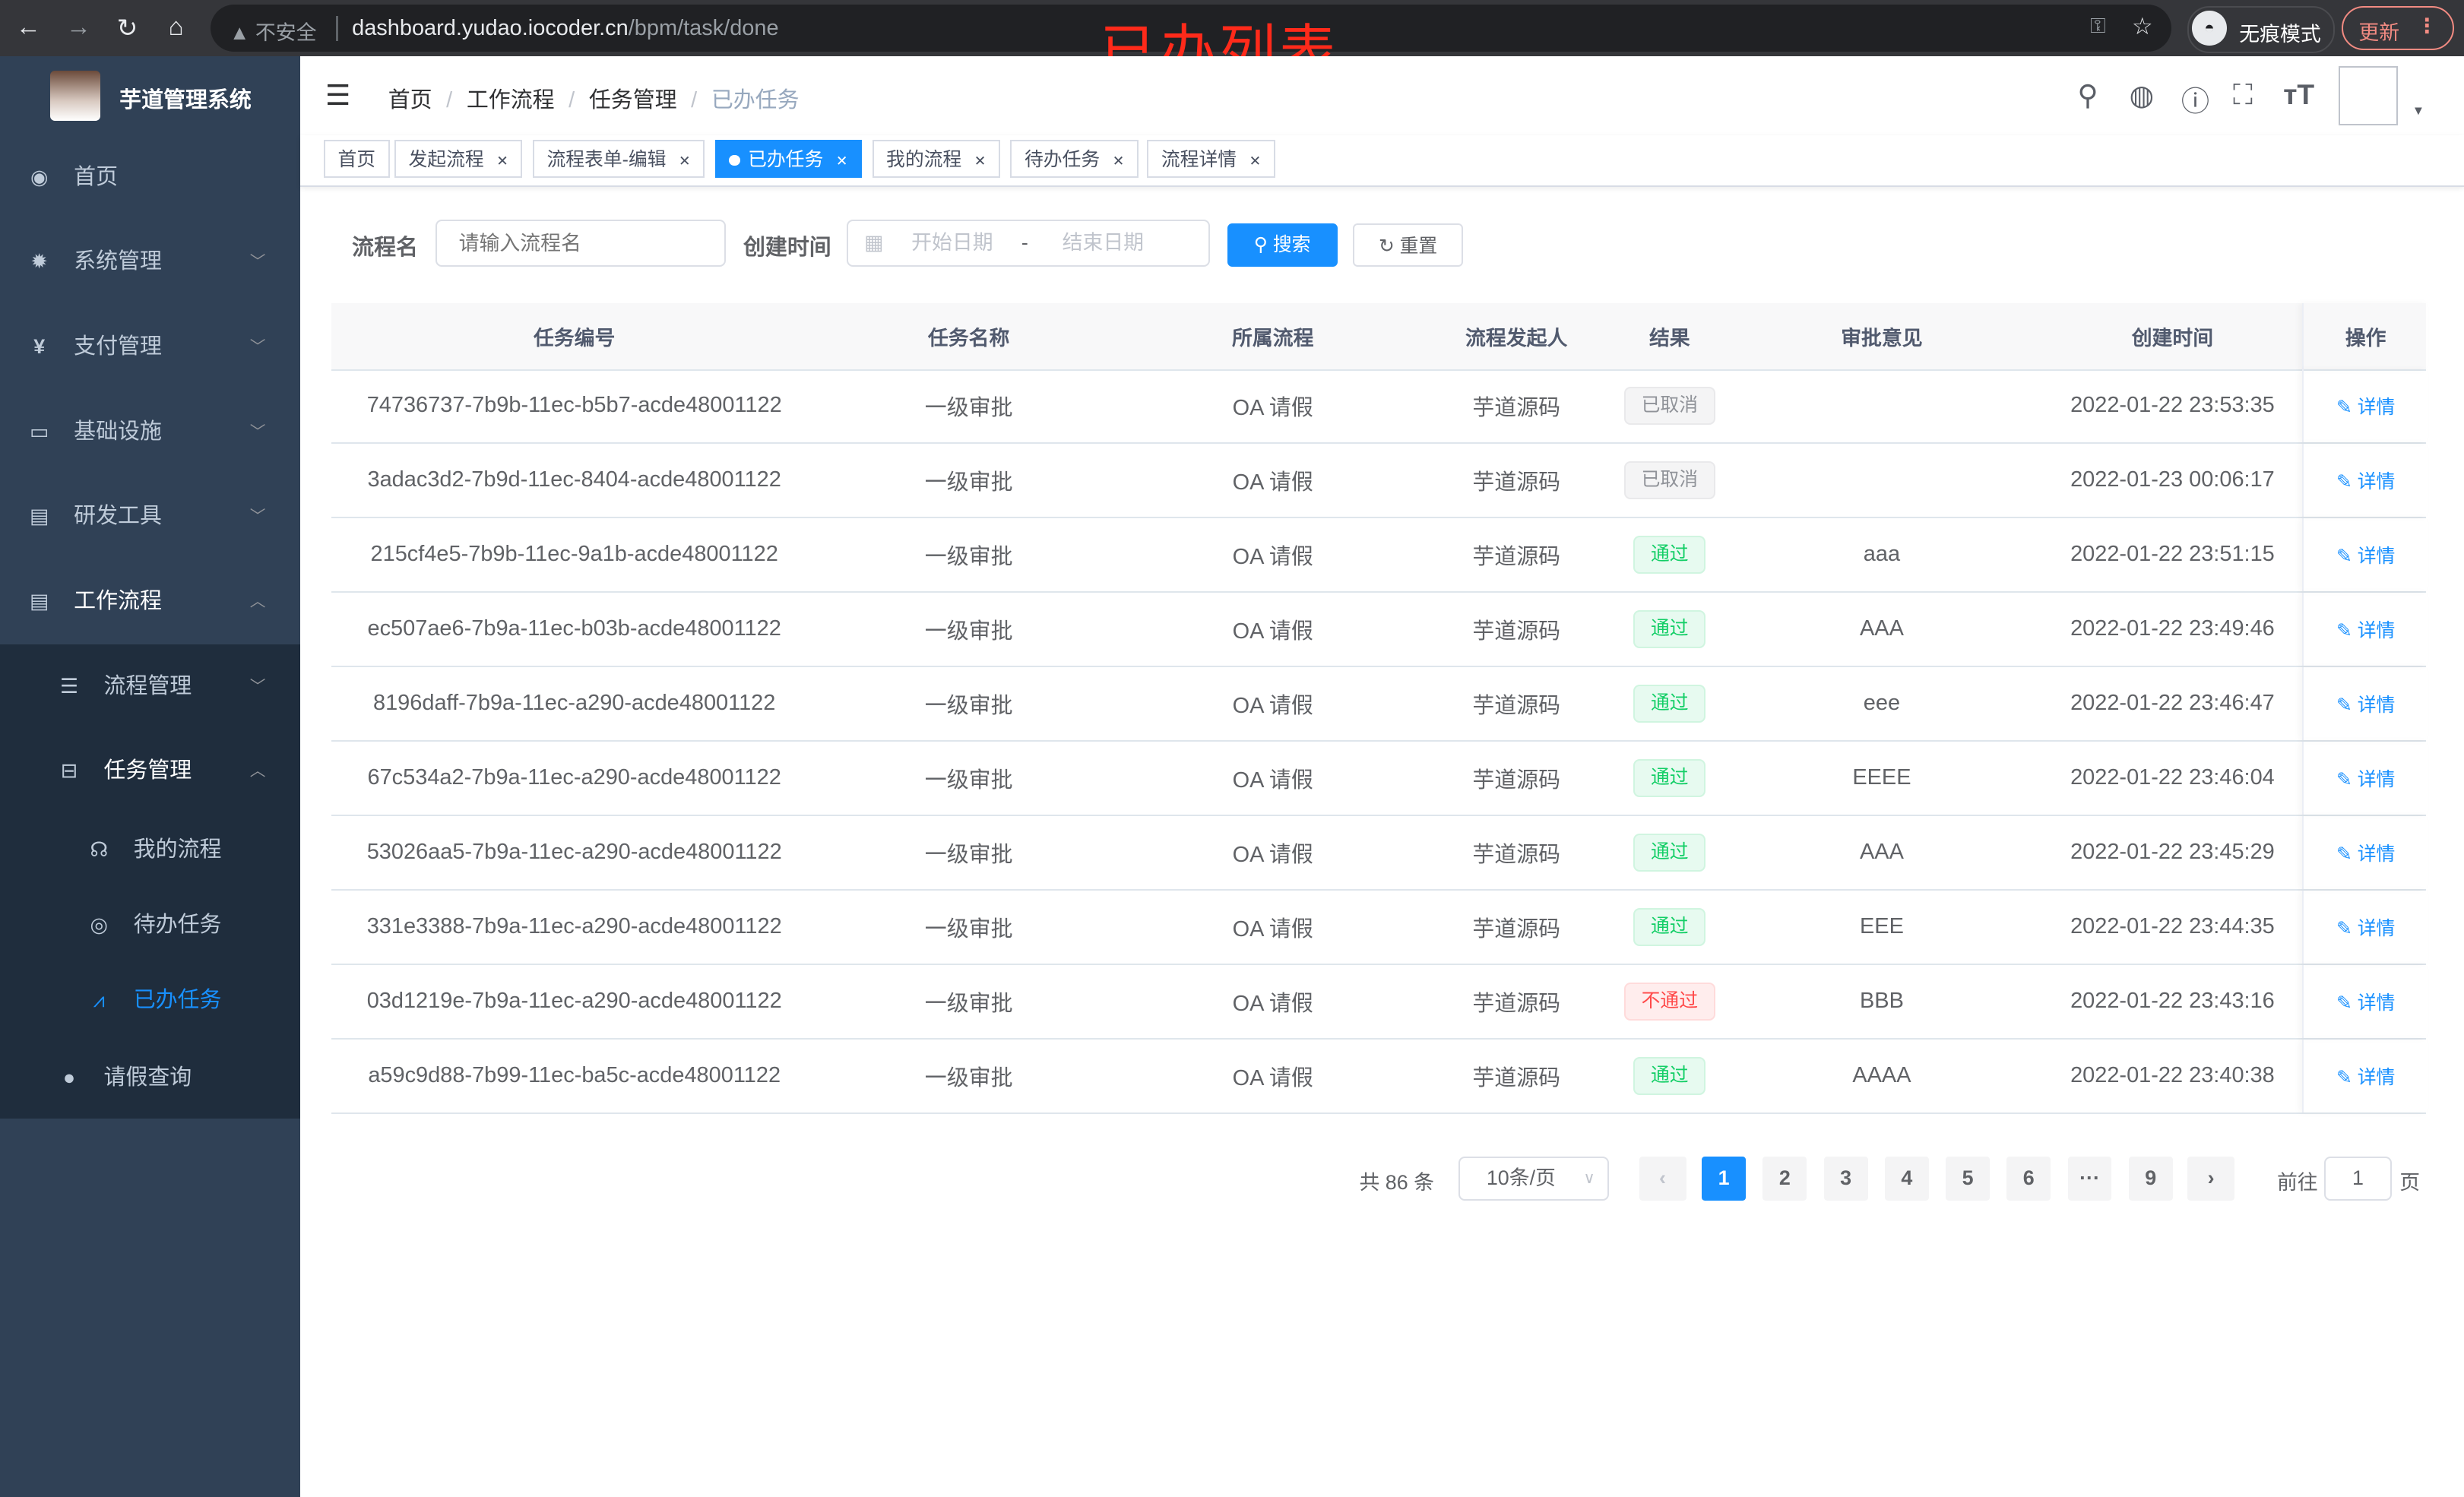 This screenshot has height=1497, width=2464. Describe the element at coordinates (127, 28) in the screenshot. I see `reload-icon: ↻` at that location.